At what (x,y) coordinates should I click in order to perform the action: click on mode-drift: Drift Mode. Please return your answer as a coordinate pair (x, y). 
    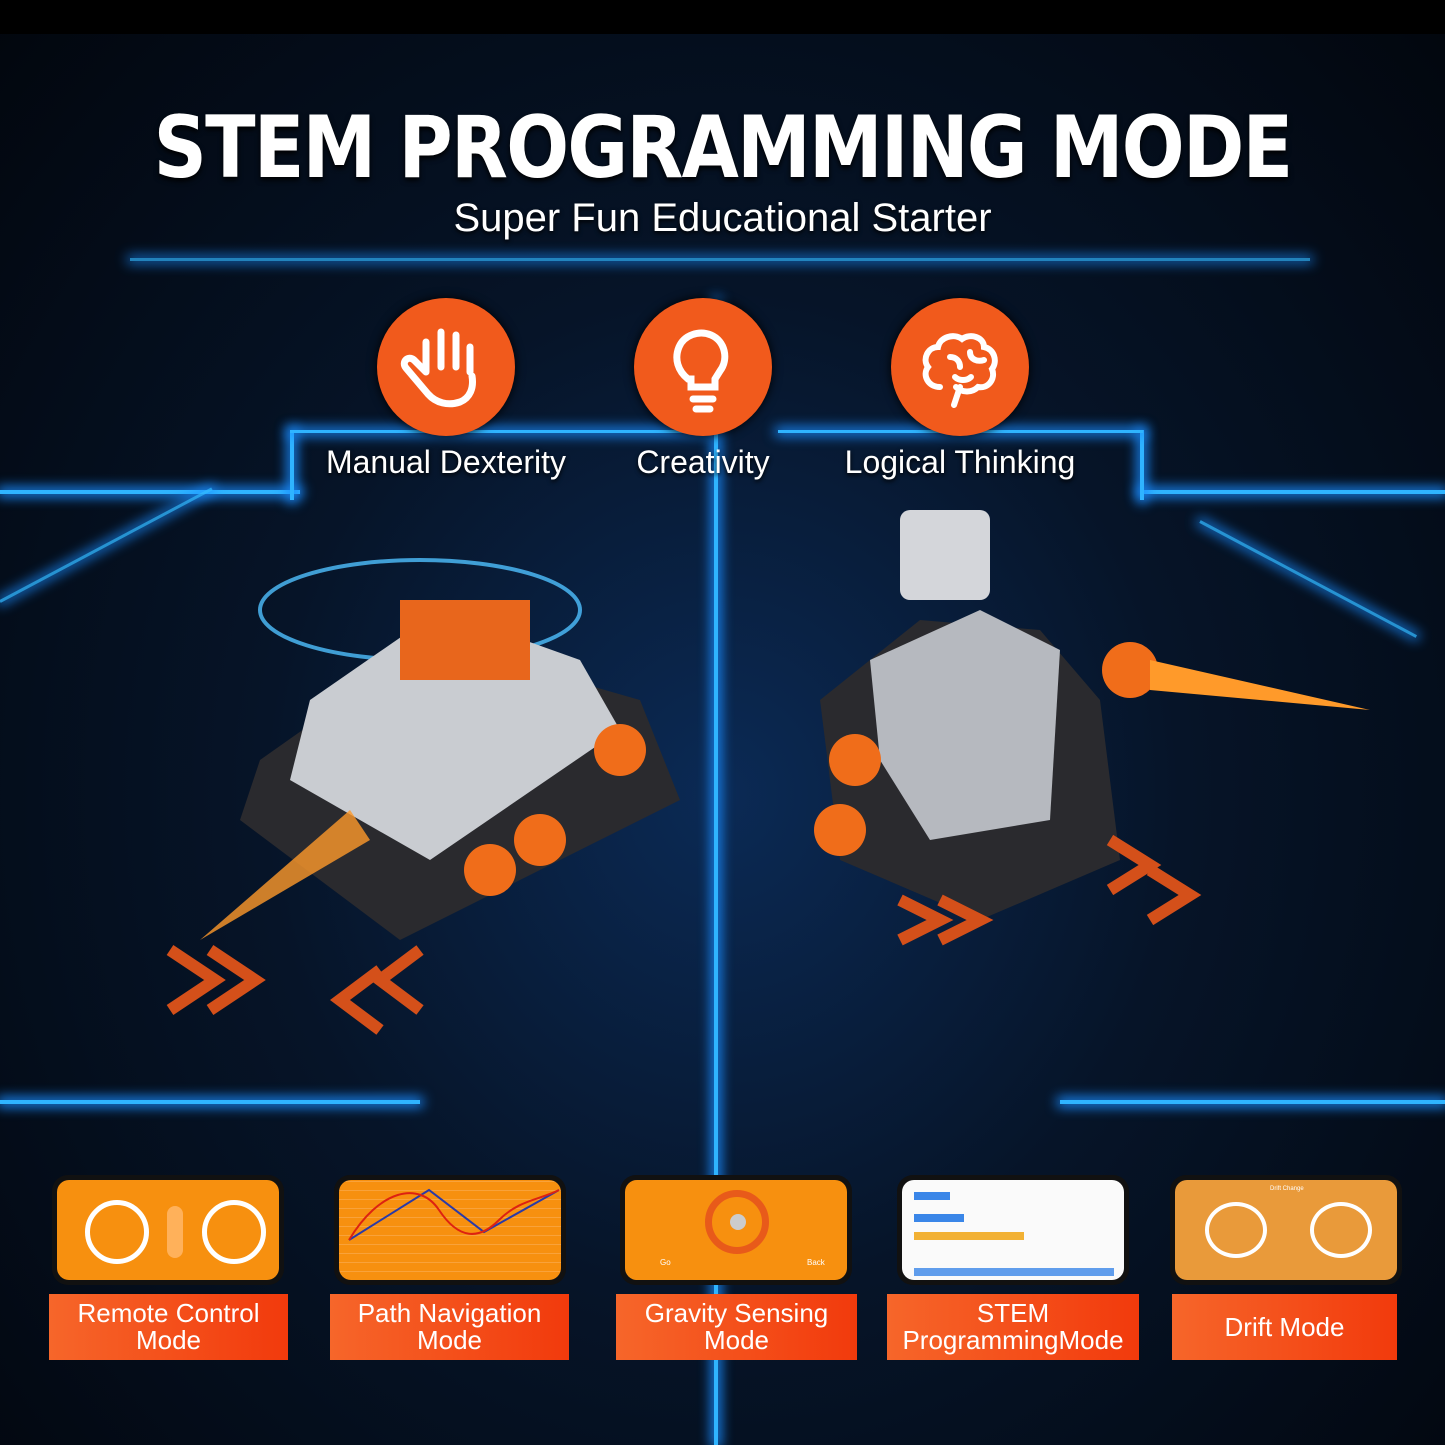
    Looking at the image, I should click on (1284, 1327).